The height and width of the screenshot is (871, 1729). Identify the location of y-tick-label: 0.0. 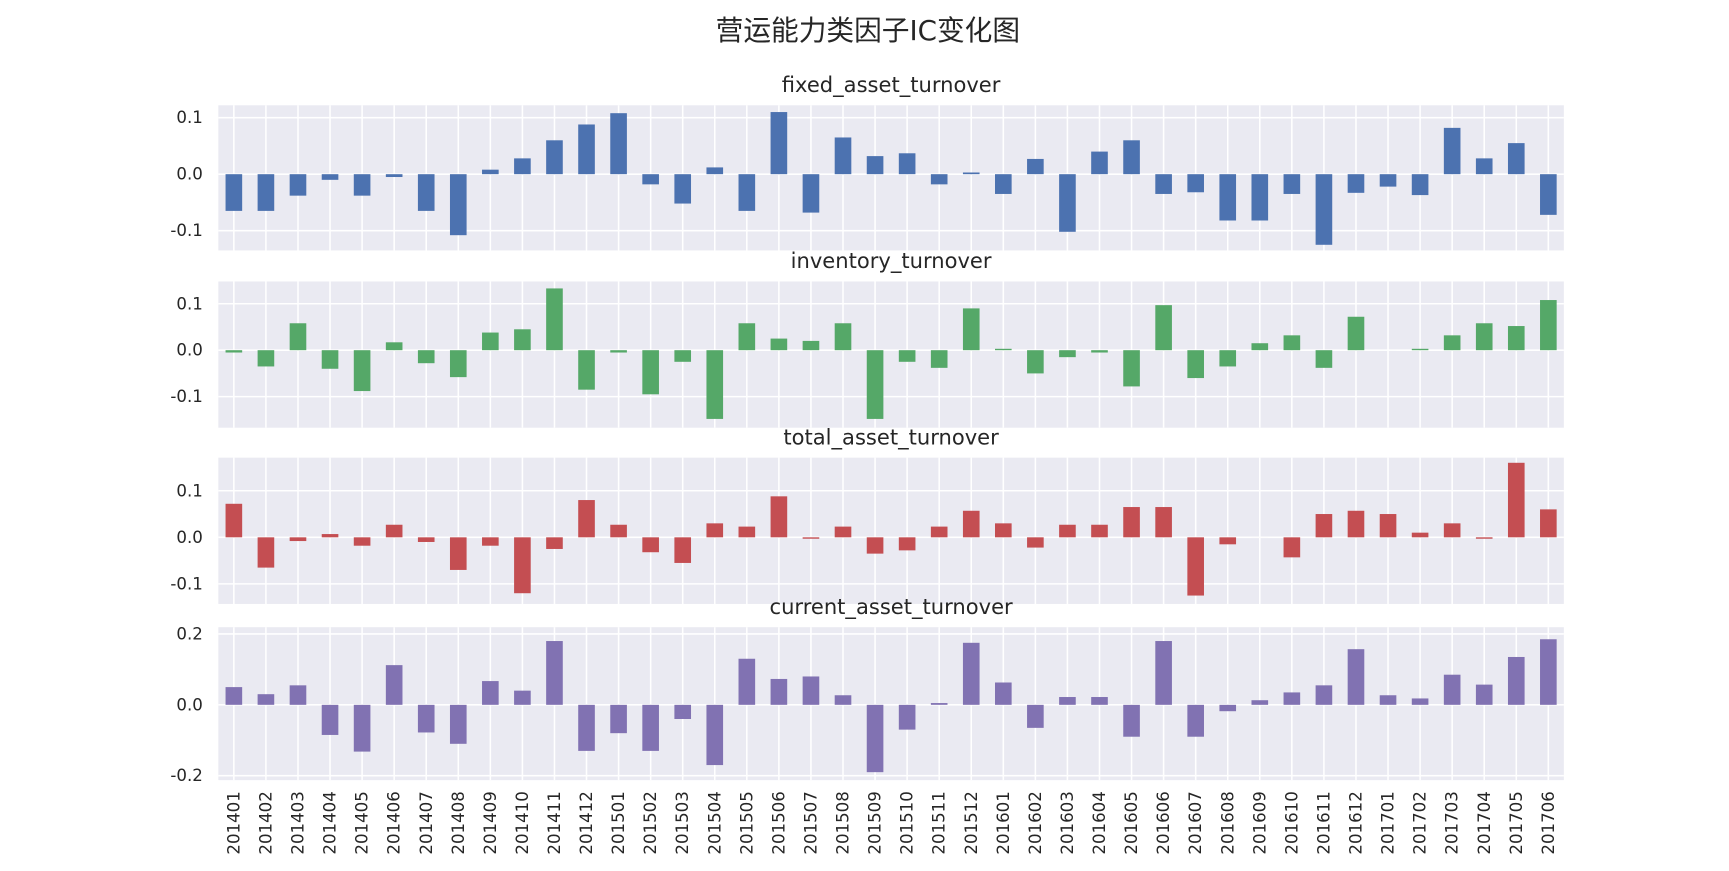
(189, 704).